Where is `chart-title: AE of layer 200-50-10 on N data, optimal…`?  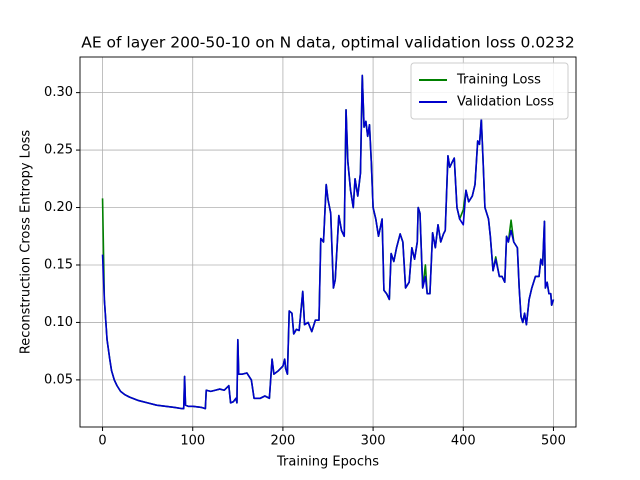
chart-title: AE of layer 200-50-10 on N data, optimal… is located at coordinates (328, 43).